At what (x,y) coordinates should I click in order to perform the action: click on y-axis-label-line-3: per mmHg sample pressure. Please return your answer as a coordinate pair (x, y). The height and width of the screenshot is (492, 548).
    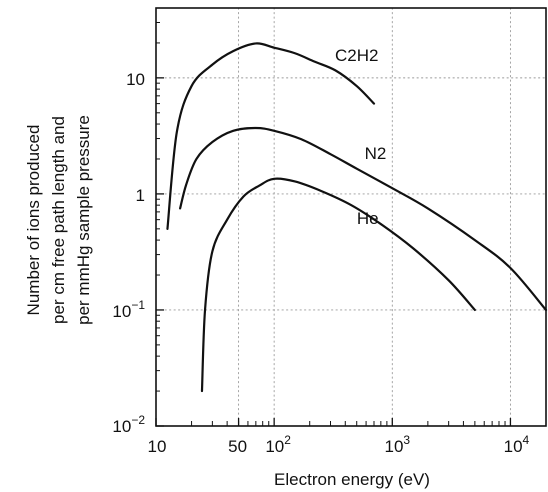
    Looking at the image, I should click on (83, 220).